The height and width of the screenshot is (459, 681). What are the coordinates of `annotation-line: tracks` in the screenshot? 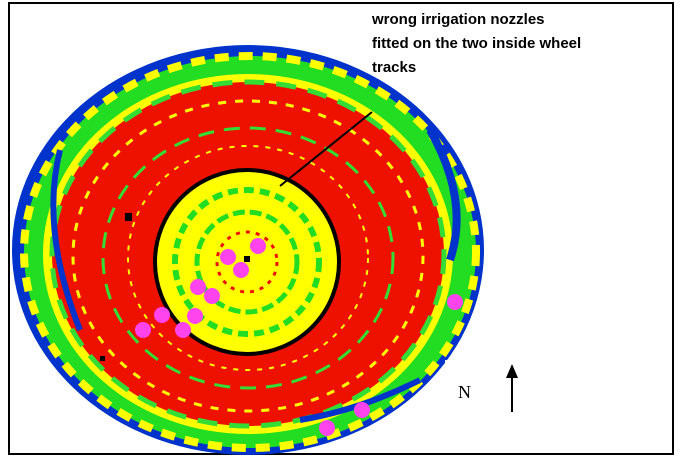 It's located at (394, 67).